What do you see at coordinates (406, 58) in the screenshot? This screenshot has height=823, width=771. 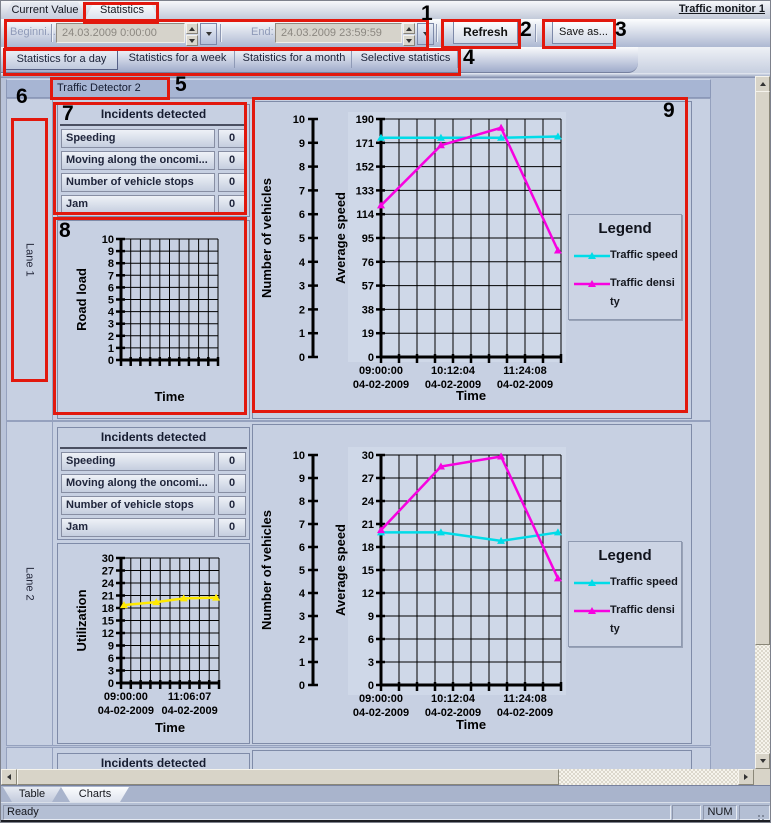 I see `tab-selective-statistics: Selective statistics` at bounding box center [406, 58].